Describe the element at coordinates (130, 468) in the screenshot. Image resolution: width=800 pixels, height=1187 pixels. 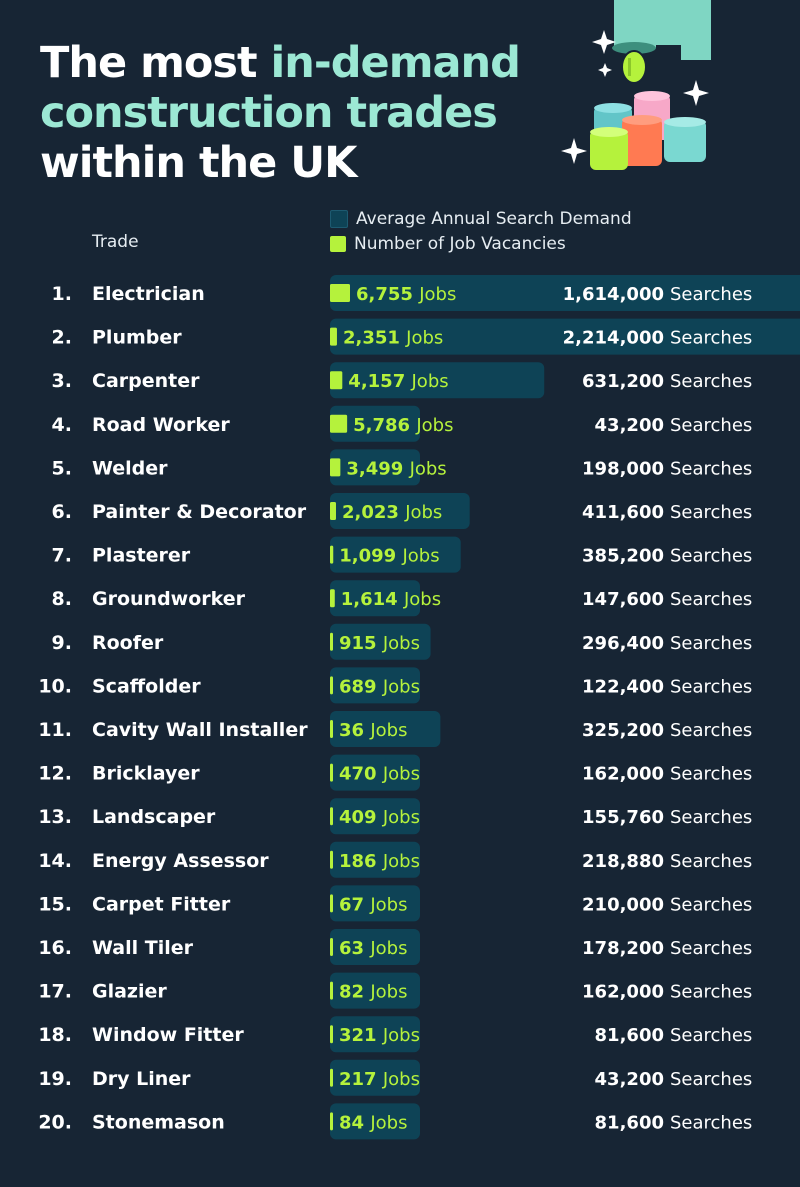
I see `trade-label: Welder` at that location.